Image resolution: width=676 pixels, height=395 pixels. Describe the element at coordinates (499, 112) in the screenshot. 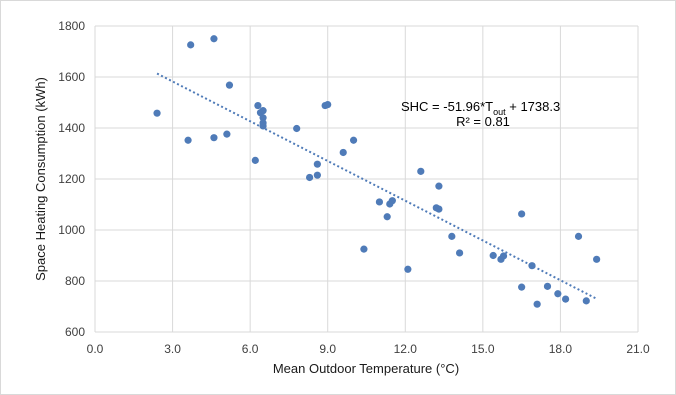

I see `equation-subscript: out` at that location.